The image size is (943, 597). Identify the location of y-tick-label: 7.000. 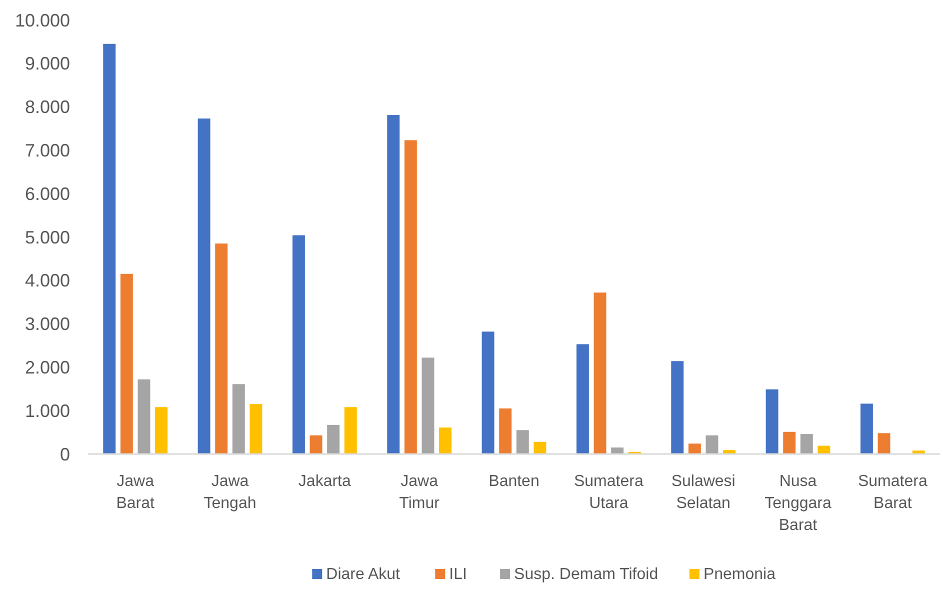
(47, 150).